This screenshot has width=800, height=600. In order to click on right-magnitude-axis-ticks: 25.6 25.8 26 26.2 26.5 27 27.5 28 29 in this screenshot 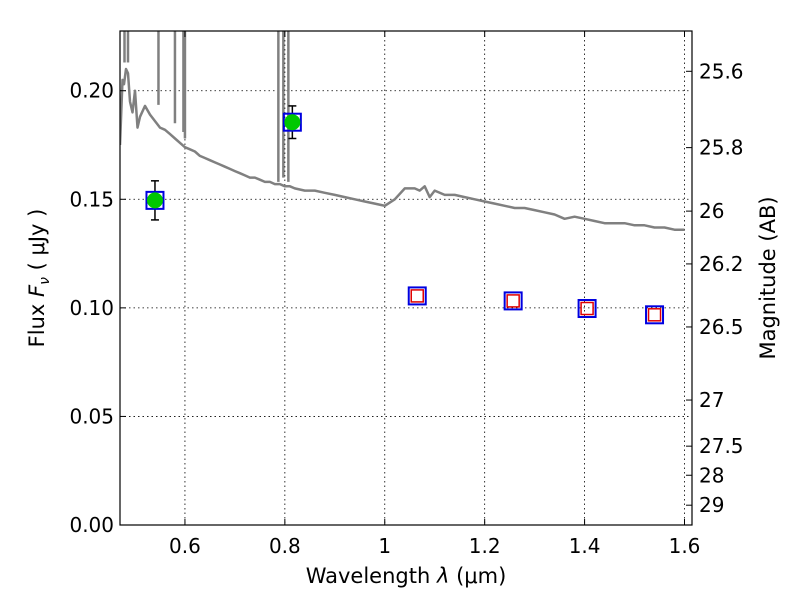, I will do `click(715, 288)`.